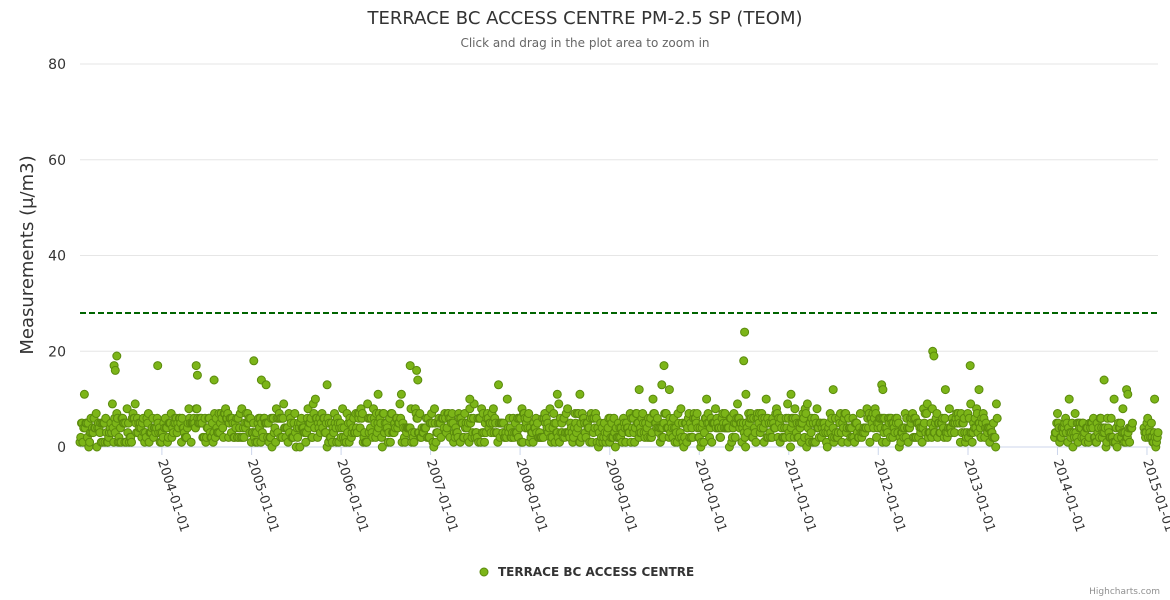 The height and width of the screenshot is (600, 1170). I want to click on legend-item-label: TERRACE BC ACCESS CENTRE, so click(596, 572).